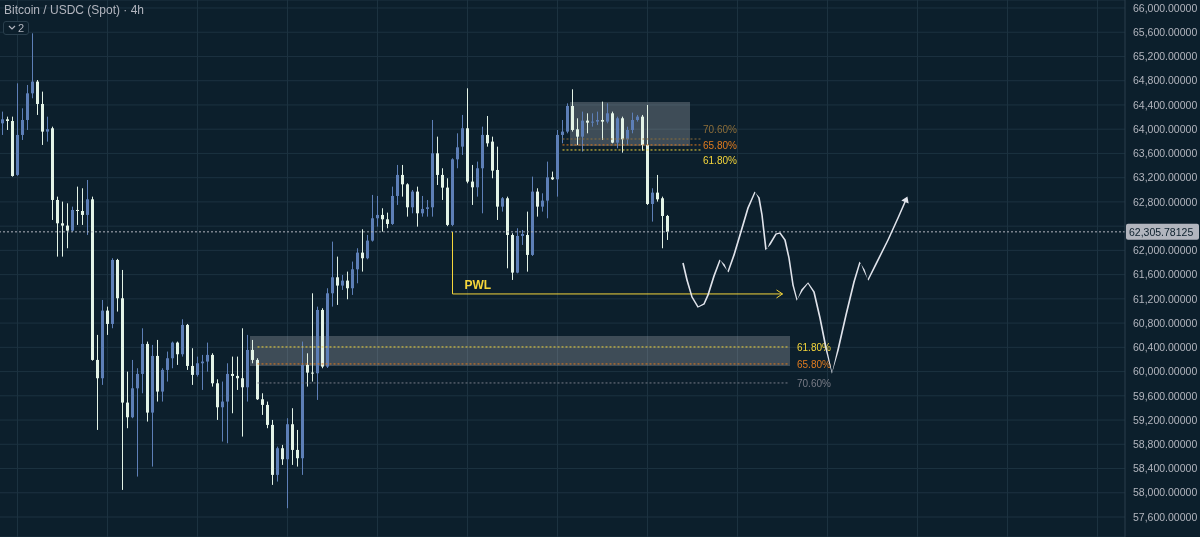  Describe the element at coordinates (1165, 322) in the screenshot. I see `y-tick-label: 60,800.00000` at that location.